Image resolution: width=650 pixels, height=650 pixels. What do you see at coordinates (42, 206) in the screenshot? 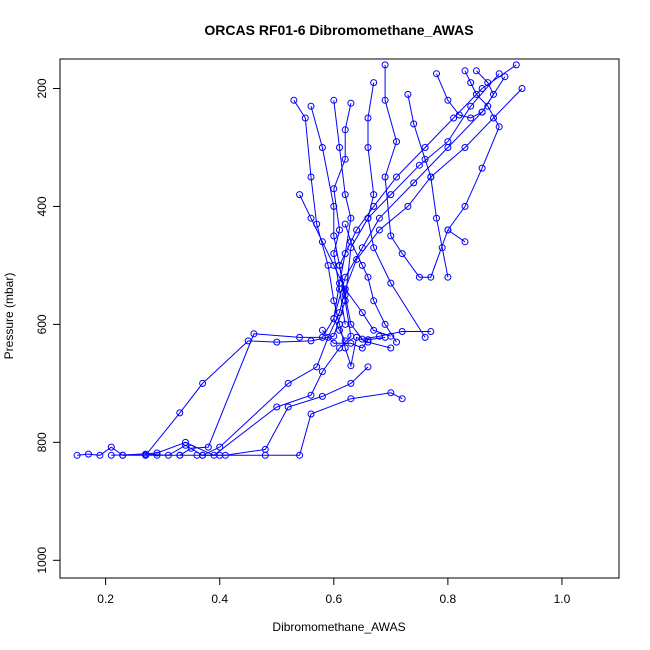
I see `y-tick-label: 400` at bounding box center [42, 206].